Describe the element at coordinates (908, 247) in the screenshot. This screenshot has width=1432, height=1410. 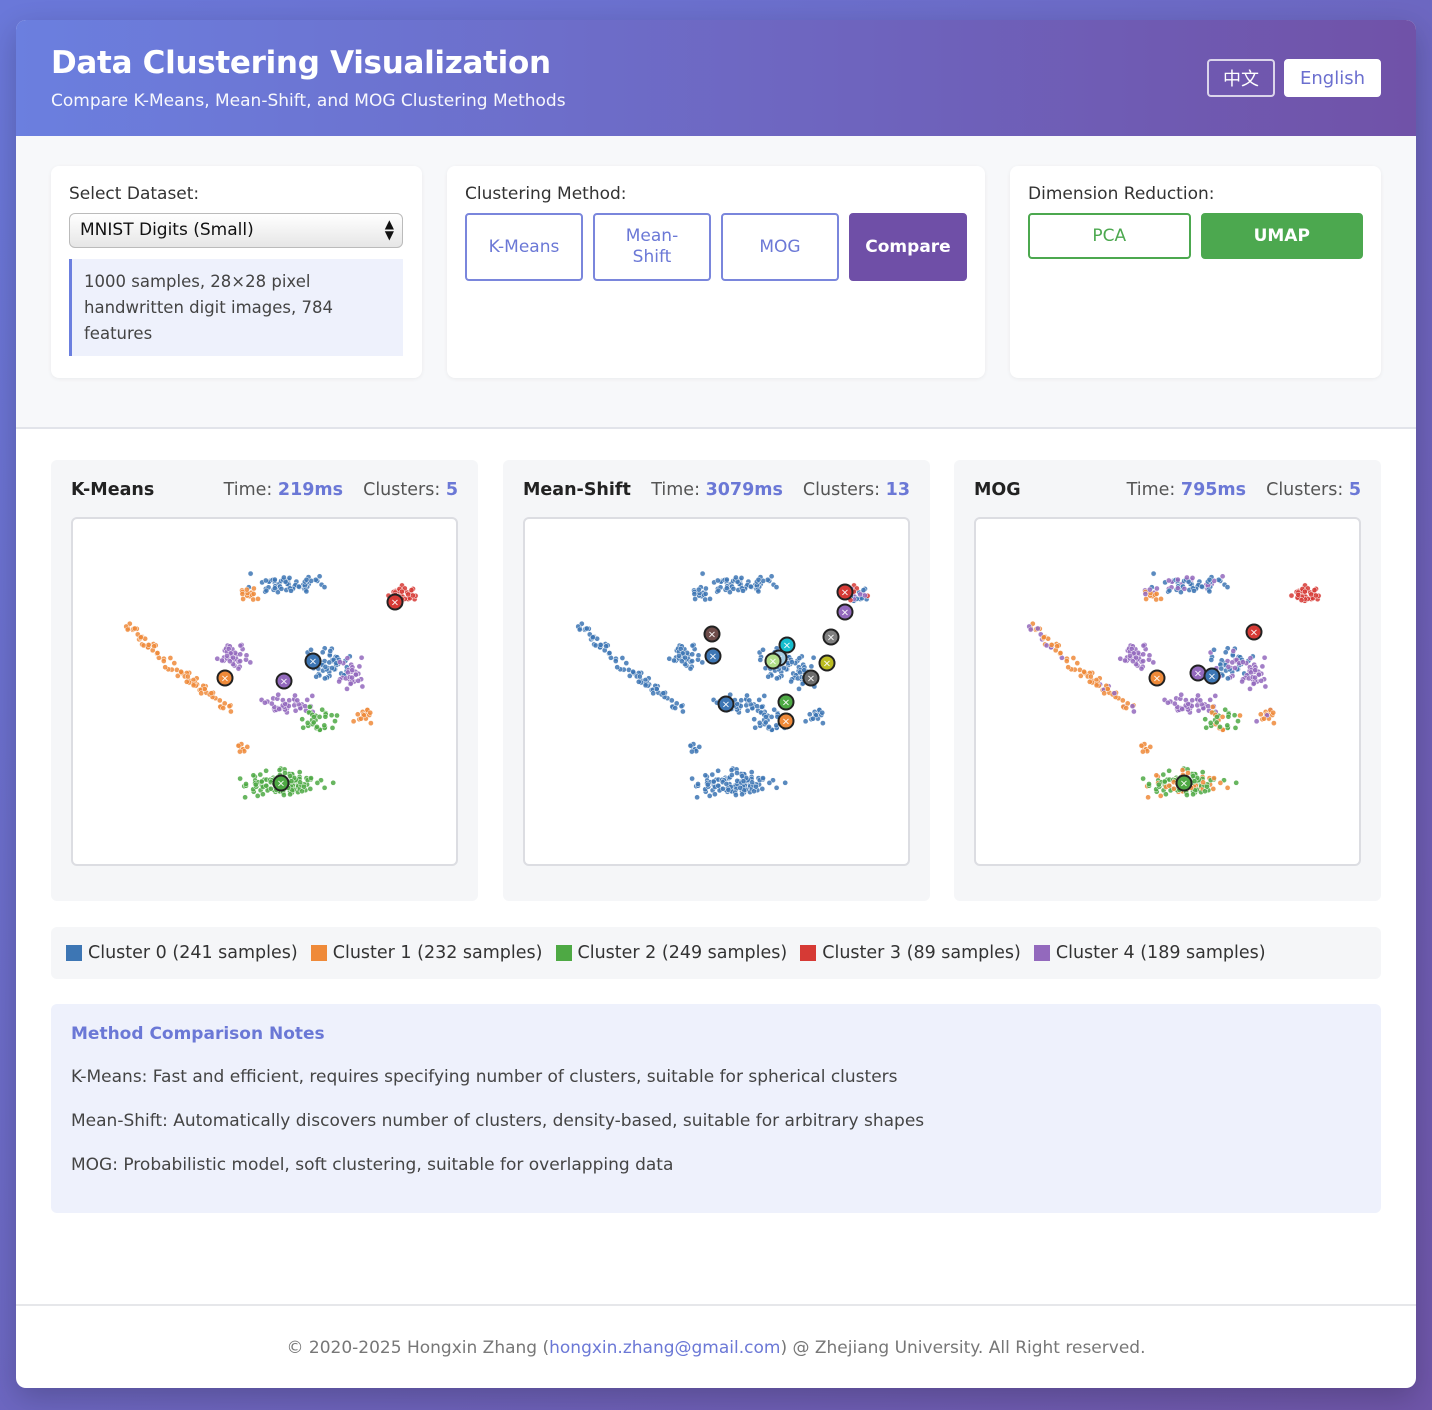
I see `compare-button: Compare` at that location.